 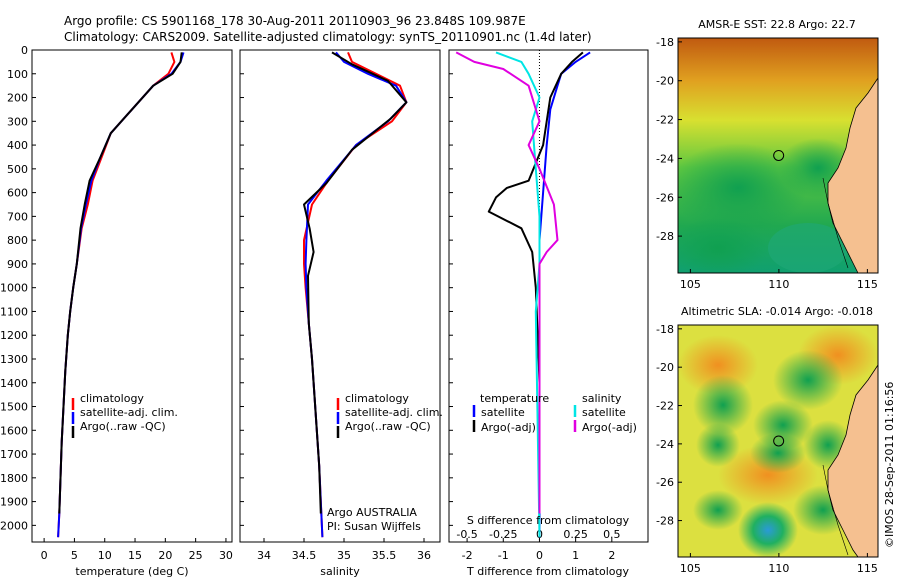 What do you see at coordinates (424, 555) in the screenshot?
I see `x-tick-label: 36` at bounding box center [424, 555].